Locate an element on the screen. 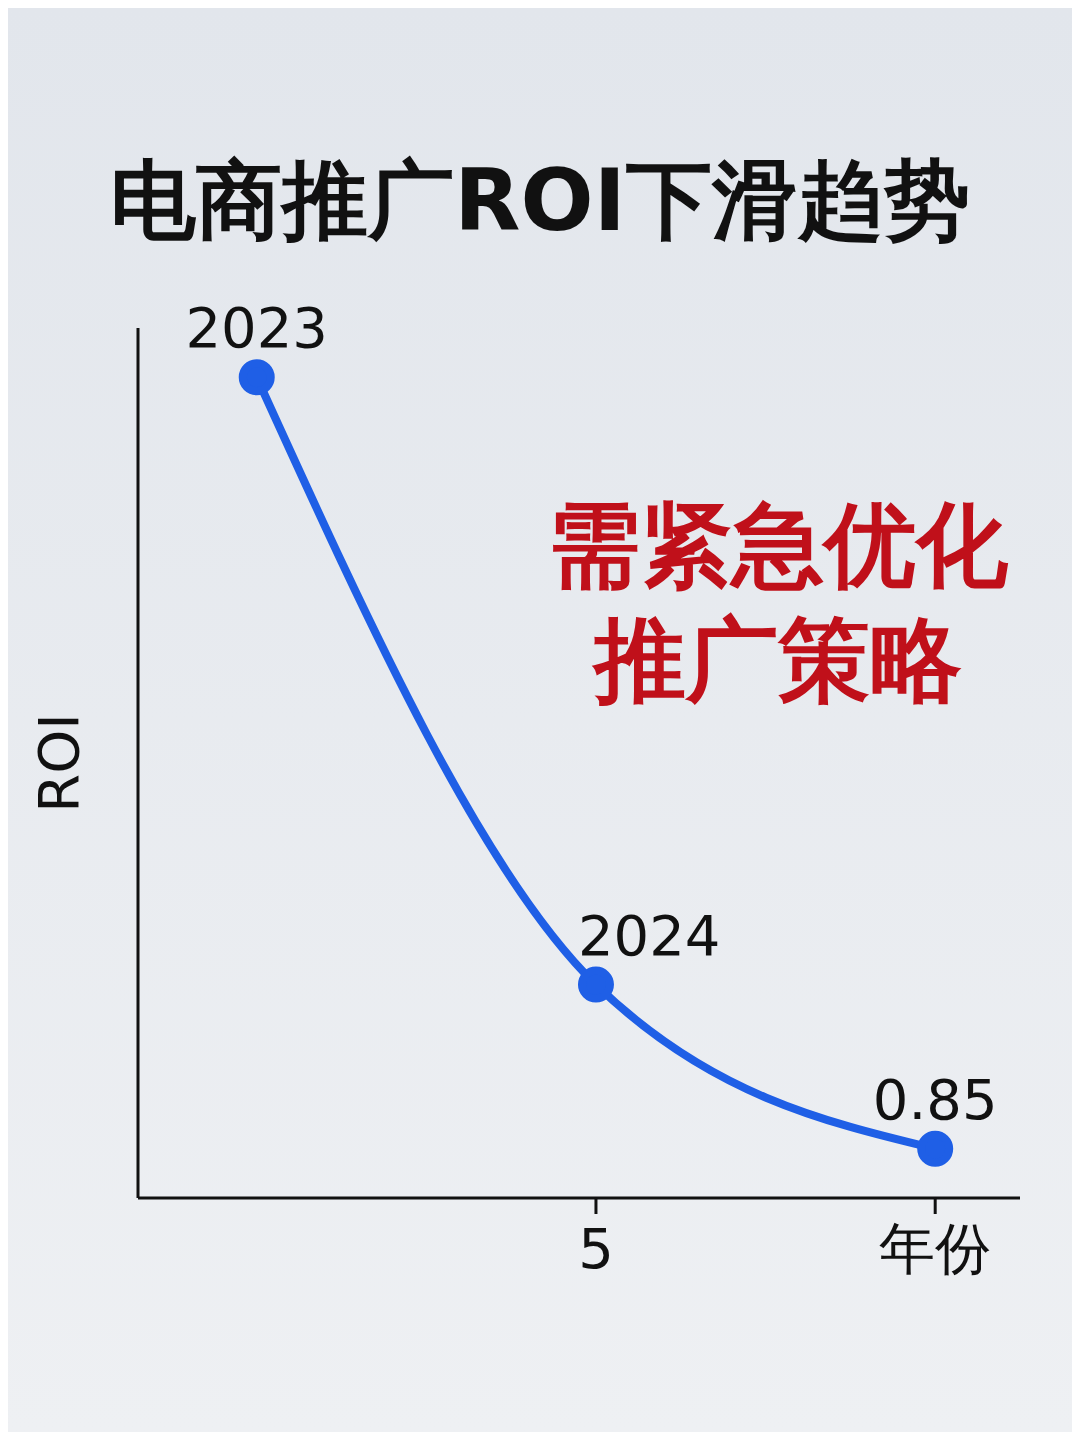 This screenshot has height=1440, width=1080. y-axis-title: ROI is located at coordinates (58, 763).